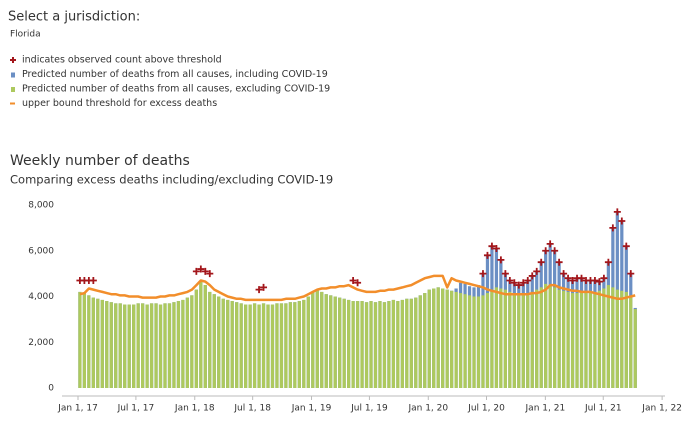  I want to click on x-tick-label: Jul 1, 20, so click(486, 409).